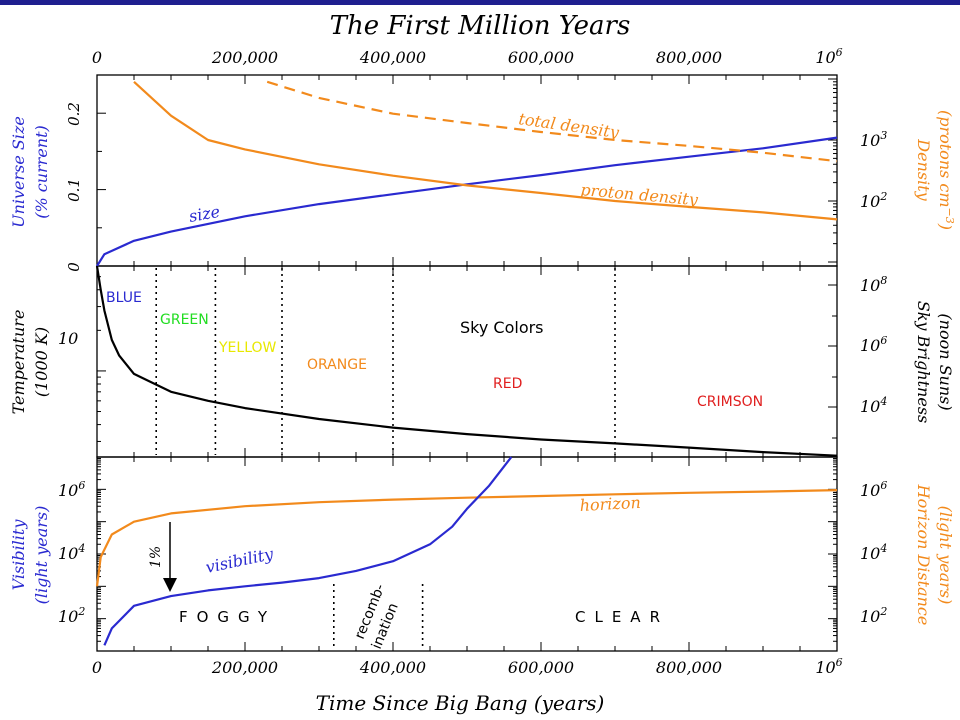 The image size is (960, 720). I want to click on top-left-tick-0.2: 0.2, so click(74, 114).